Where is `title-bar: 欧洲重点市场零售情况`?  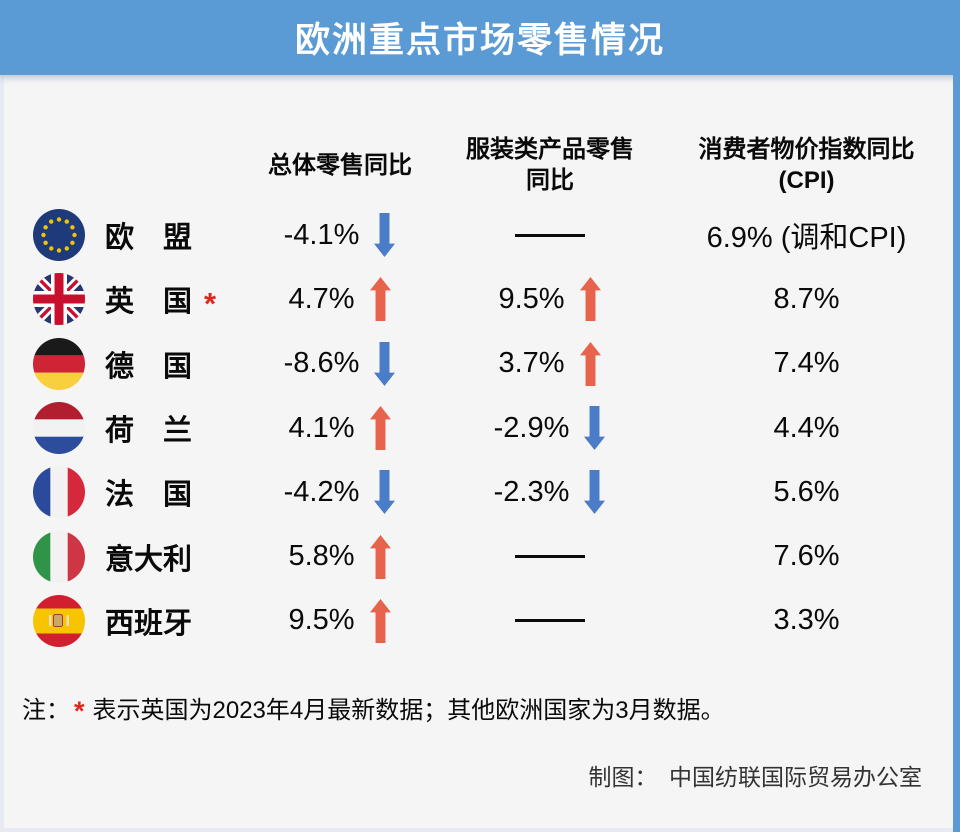
title-bar: 欧洲重点市场零售情况 is located at coordinates (480, 37).